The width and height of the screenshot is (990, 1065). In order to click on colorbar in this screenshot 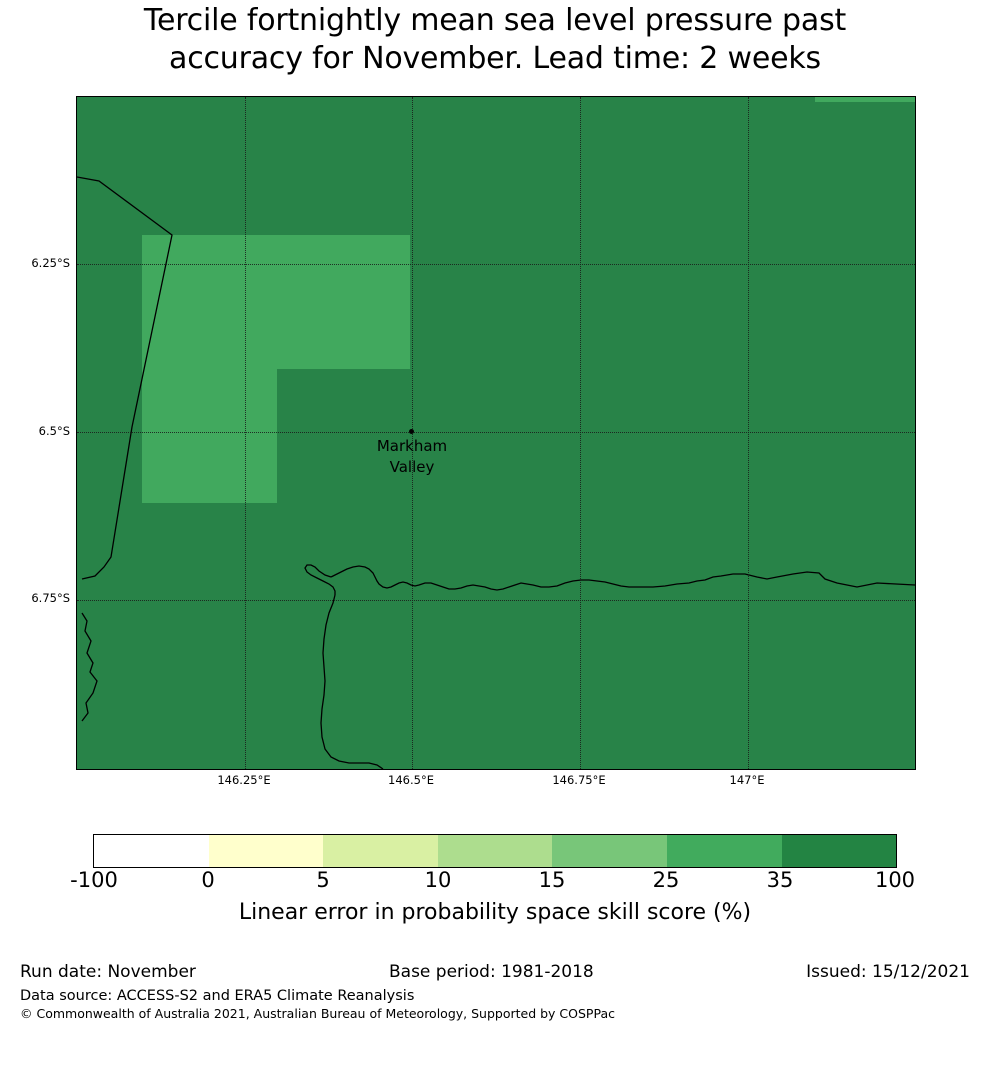, I will do `click(495, 851)`.